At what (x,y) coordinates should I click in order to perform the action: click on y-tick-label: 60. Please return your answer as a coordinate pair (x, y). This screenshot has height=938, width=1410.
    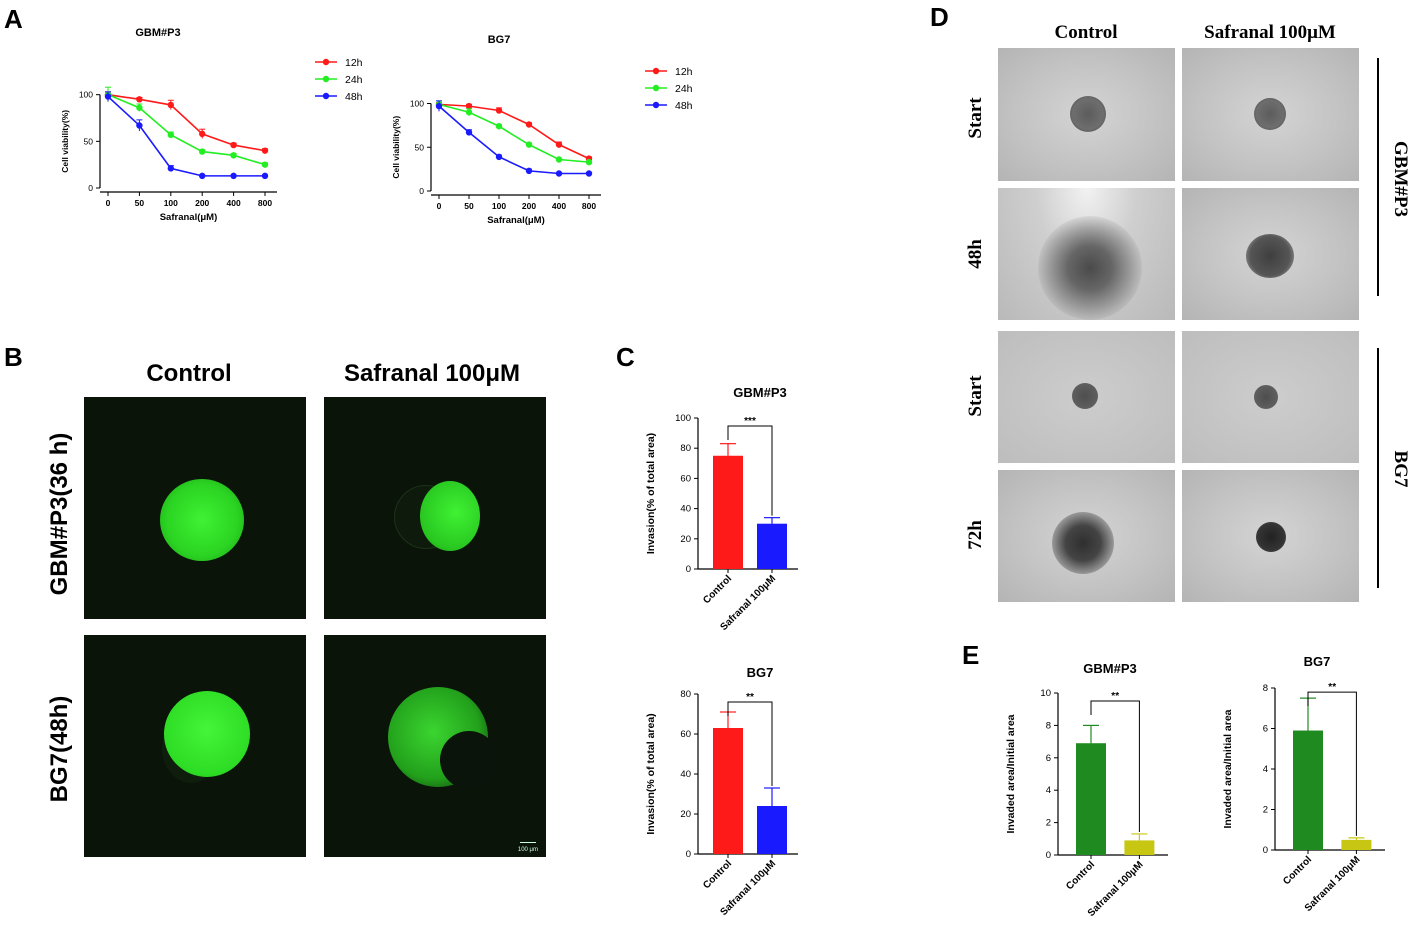
    Looking at the image, I should click on (685, 478).